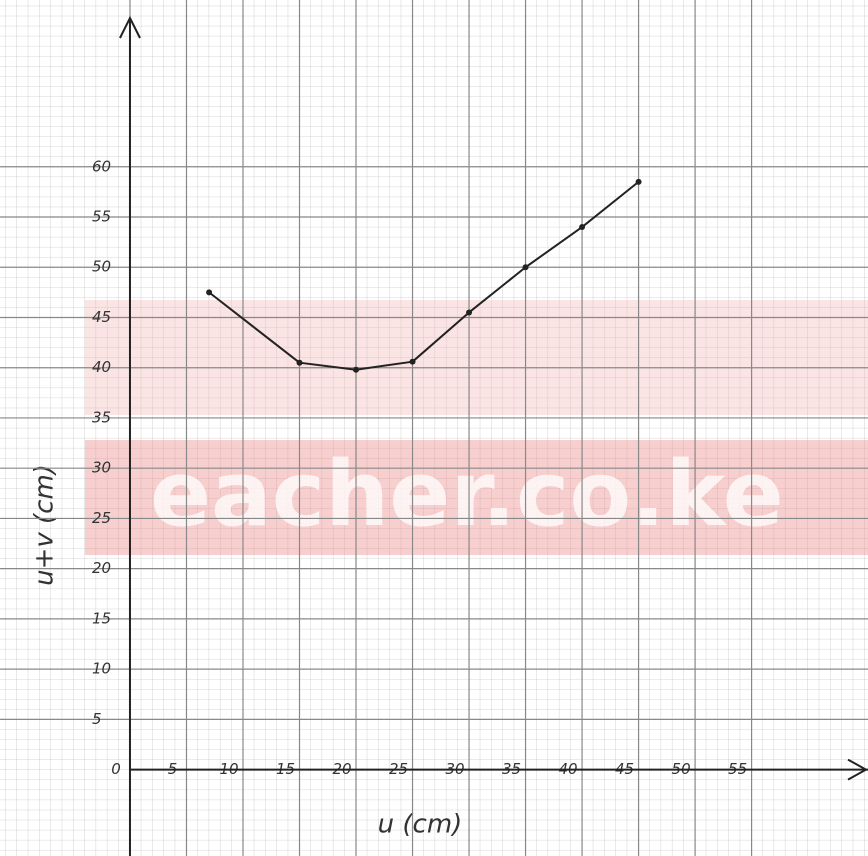 The image size is (868, 856). What do you see at coordinates (101, 417) in the screenshot?
I see `y-tick-label: 35` at bounding box center [101, 417].